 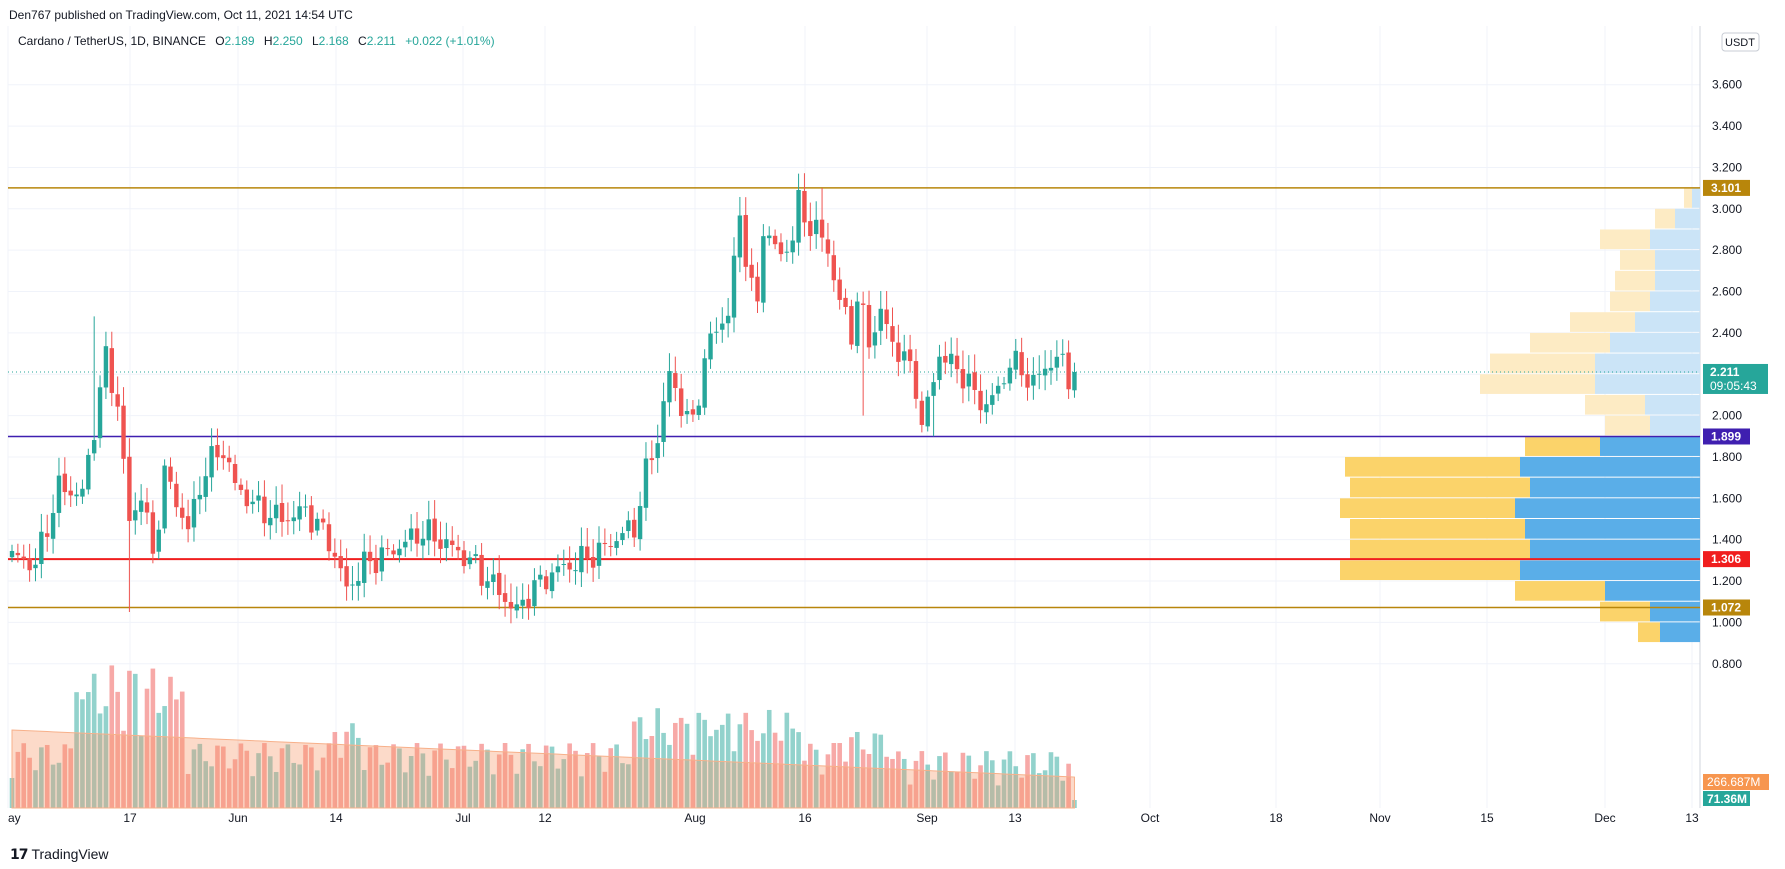 What do you see at coordinates (1520, 415) in the screenshot?
I see `volume-profile` at bounding box center [1520, 415].